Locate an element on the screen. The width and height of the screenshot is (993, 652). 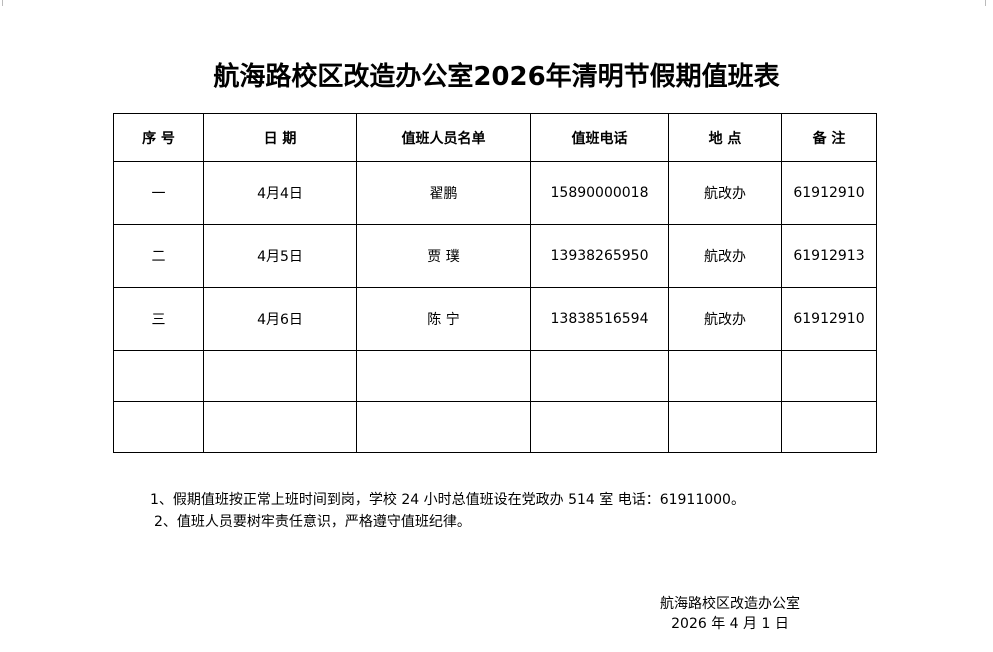
header-cell: 备 注 is located at coordinates (829, 137).